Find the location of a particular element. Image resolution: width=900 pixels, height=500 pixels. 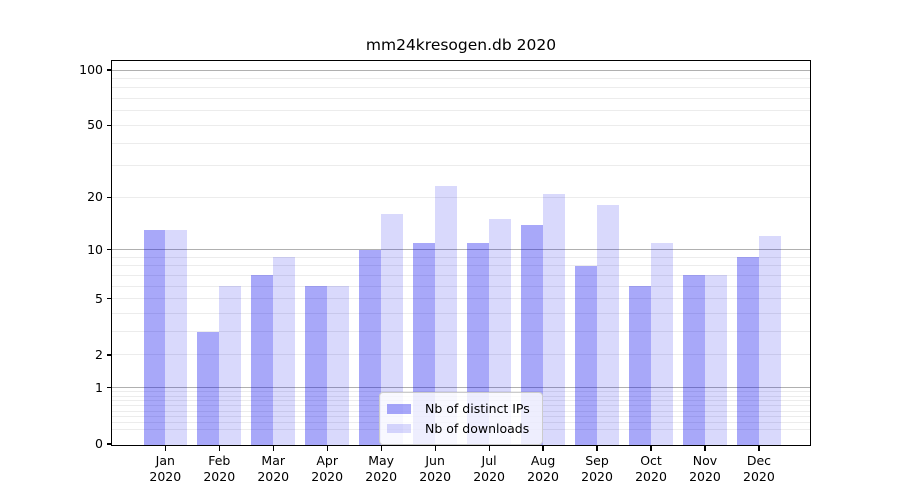

y-tick-label: 0 is located at coordinates (99, 443).